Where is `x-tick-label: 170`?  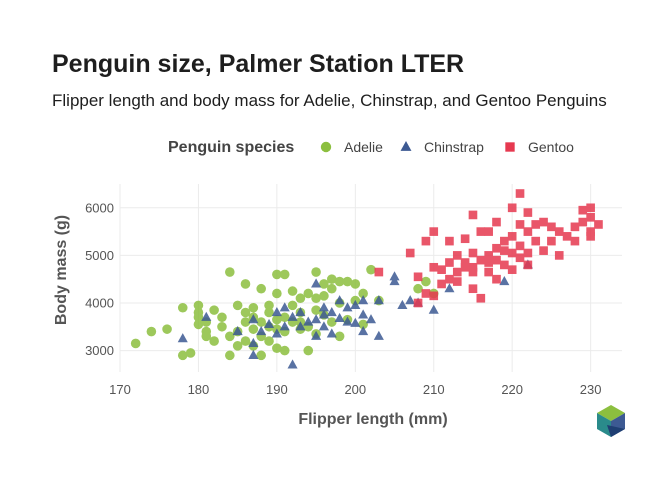 x-tick-label: 170 is located at coordinates (120, 389).